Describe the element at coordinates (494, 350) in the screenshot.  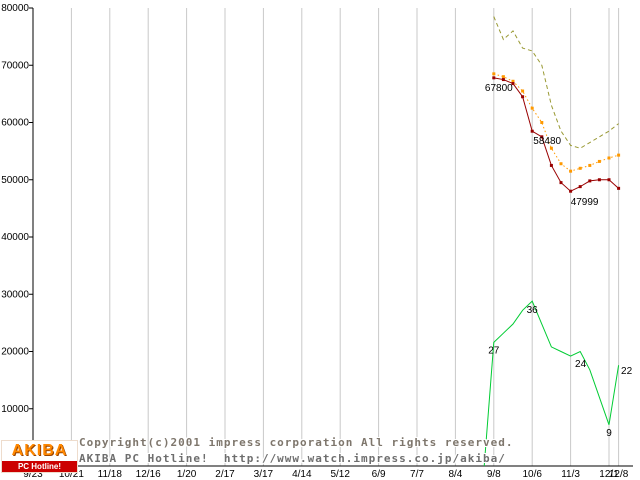
I see `shop-count-value-label: 27` at that location.